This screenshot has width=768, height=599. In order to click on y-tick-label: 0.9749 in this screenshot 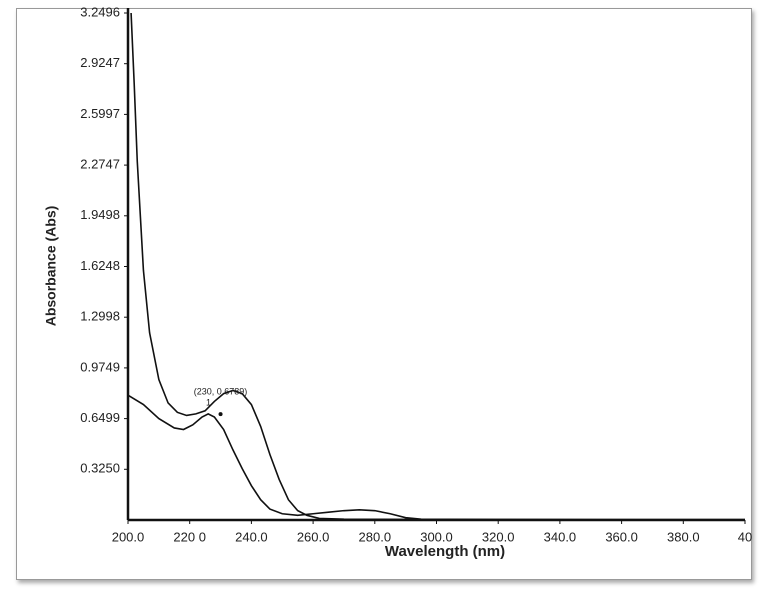, I will do `click(100, 366)`.